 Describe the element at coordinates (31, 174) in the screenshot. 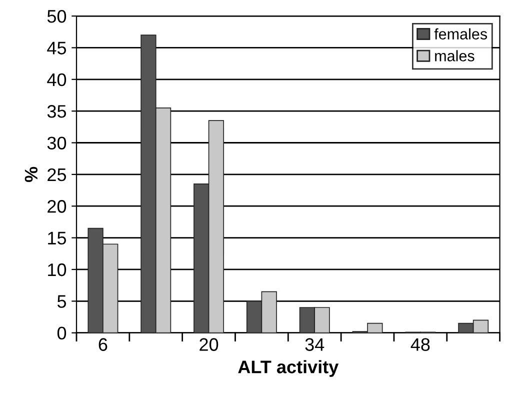

I see `y-axis-title: %` at that location.